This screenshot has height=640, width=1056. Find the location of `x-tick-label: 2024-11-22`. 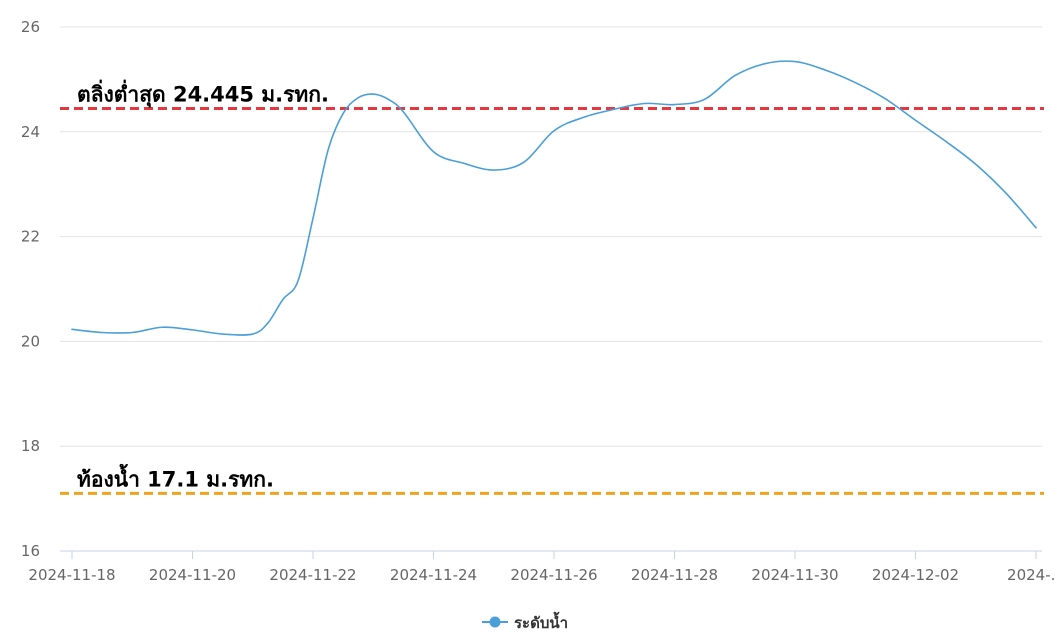

x-tick-label: 2024-11-22 is located at coordinates (312, 575).